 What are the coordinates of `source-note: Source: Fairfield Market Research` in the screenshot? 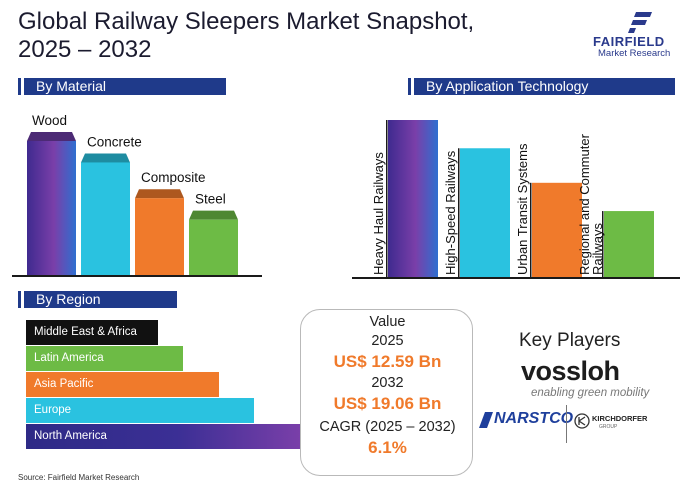 It's located at (79, 477).